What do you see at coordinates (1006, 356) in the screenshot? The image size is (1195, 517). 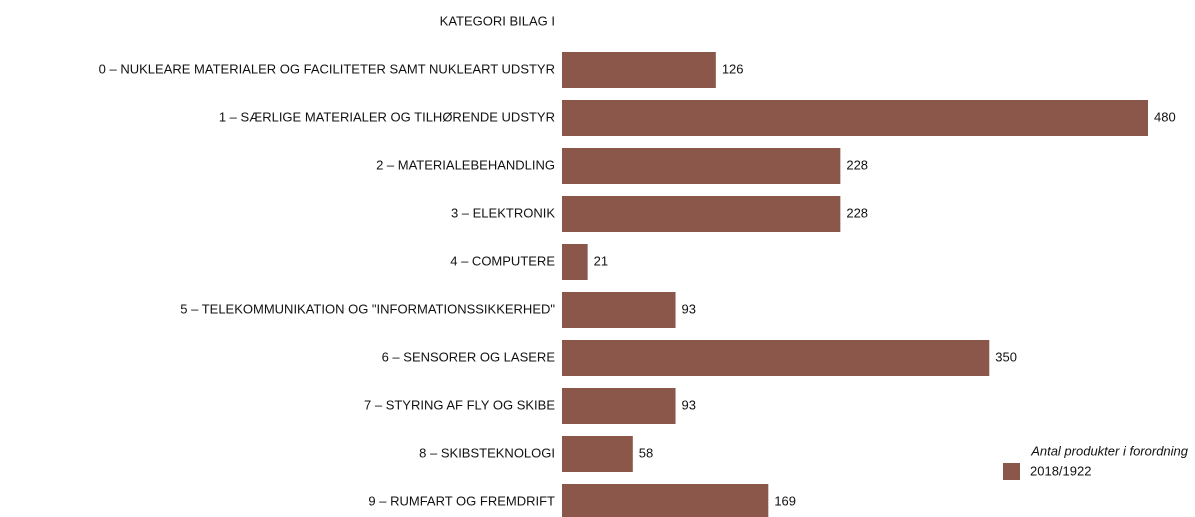 I see `value-label: 350` at bounding box center [1006, 356].